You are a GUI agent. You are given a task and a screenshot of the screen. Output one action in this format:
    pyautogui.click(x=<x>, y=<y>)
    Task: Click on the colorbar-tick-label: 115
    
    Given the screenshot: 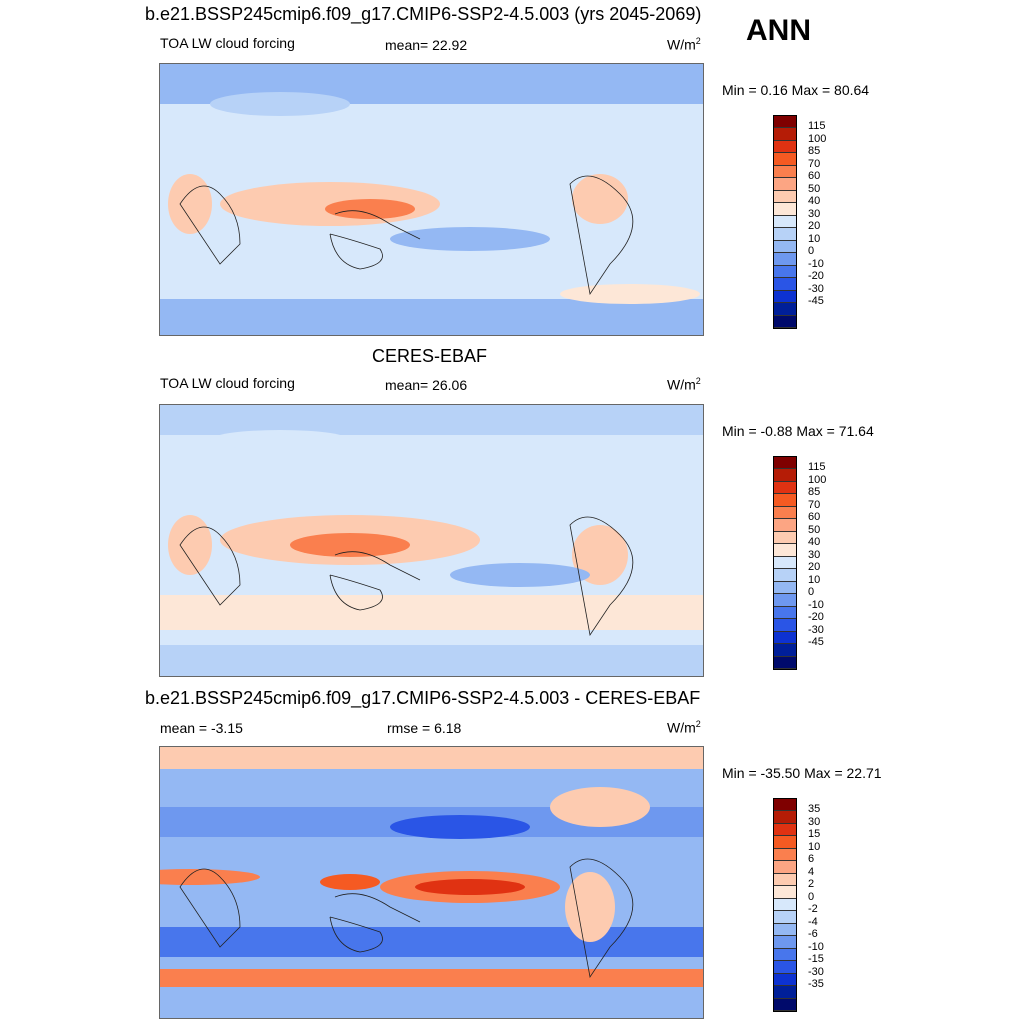 What is the action you would take?
    pyautogui.click(x=817, y=126)
    